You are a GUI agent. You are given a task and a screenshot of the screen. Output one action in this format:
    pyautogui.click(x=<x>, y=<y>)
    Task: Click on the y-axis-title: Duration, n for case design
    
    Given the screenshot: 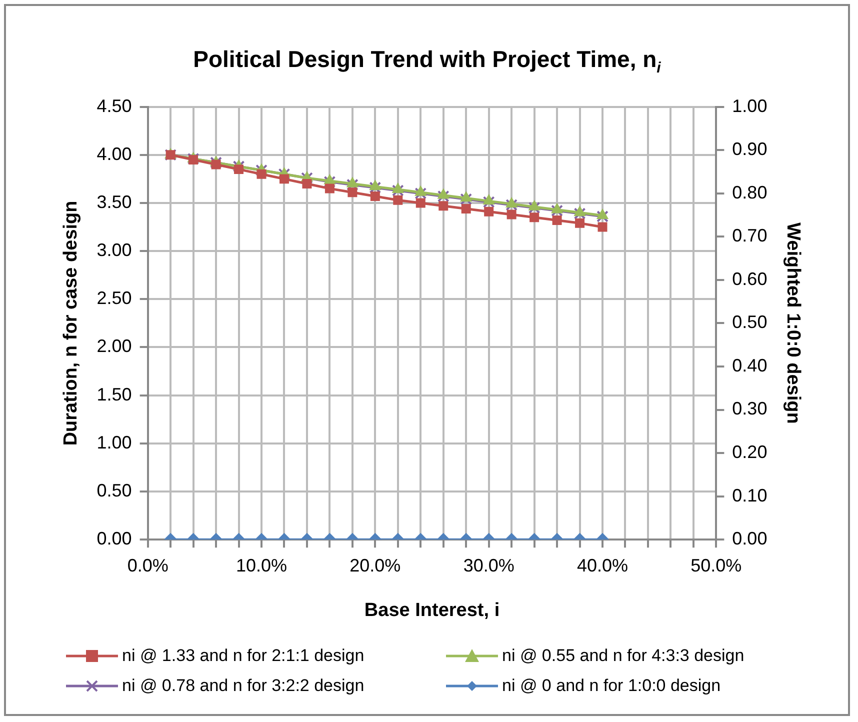 What is the action you would take?
    pyautogui.click(x=71, y=323)
    